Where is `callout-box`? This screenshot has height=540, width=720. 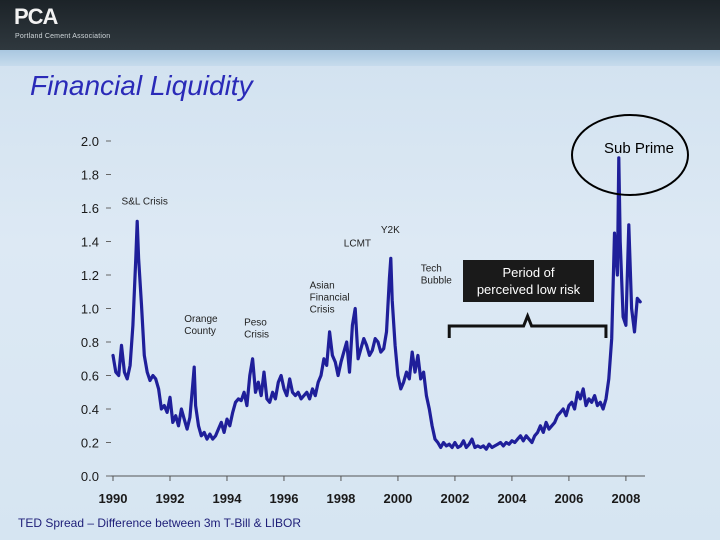
callout-box is located at coordinates (528, 281).